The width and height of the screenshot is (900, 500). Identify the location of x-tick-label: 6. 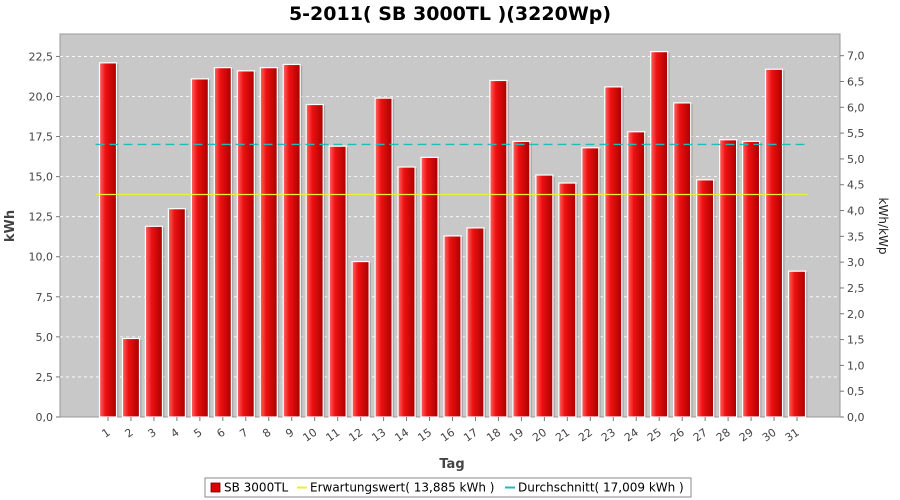
(220, 433).